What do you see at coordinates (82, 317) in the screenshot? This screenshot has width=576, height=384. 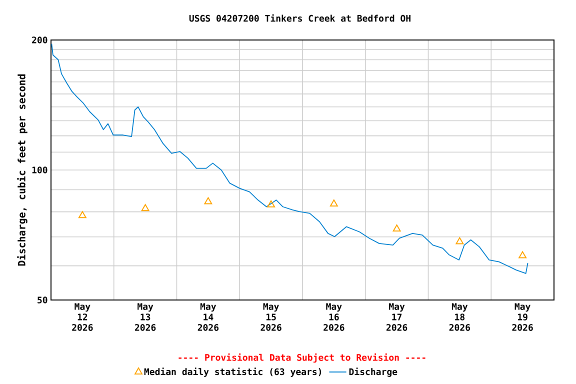 I see `x-tick-label: May 12 2026` at bounding box center [82, 317].